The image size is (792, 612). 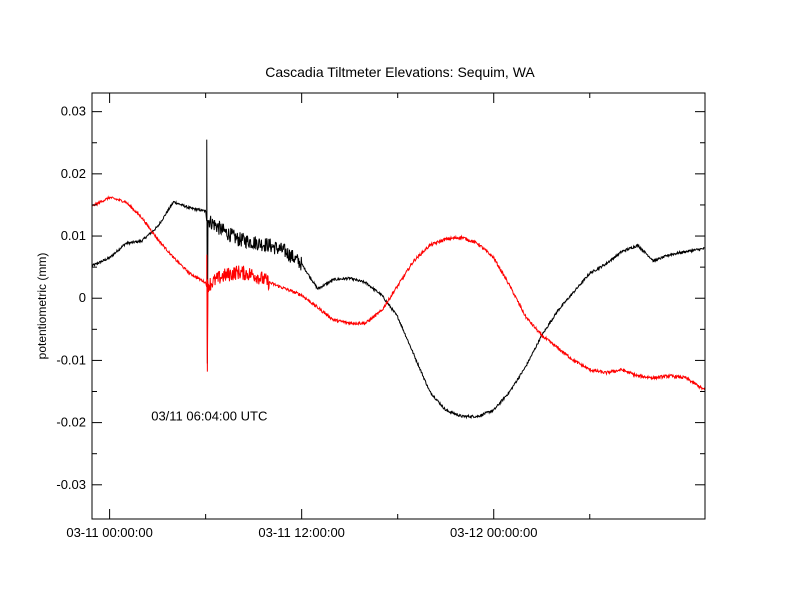 What do you see at coordinates (71, 422) in the screenshot?
I see `y-tick-label: -0.02` at bounding box center [71, 422].